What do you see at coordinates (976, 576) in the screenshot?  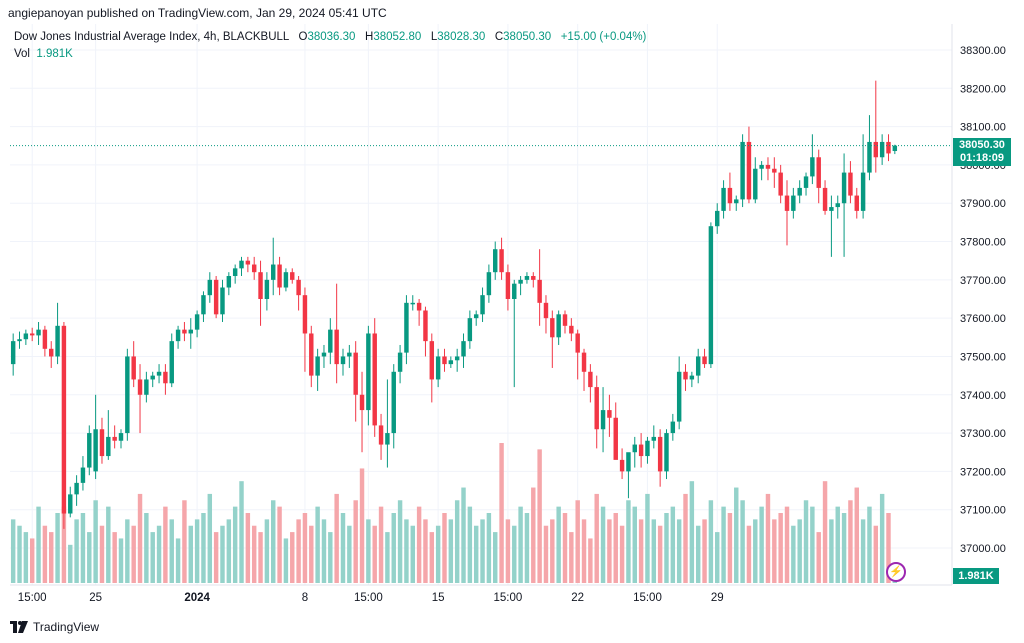 I see `volume-badge: 1.981K` at bounding box center [976, 576].